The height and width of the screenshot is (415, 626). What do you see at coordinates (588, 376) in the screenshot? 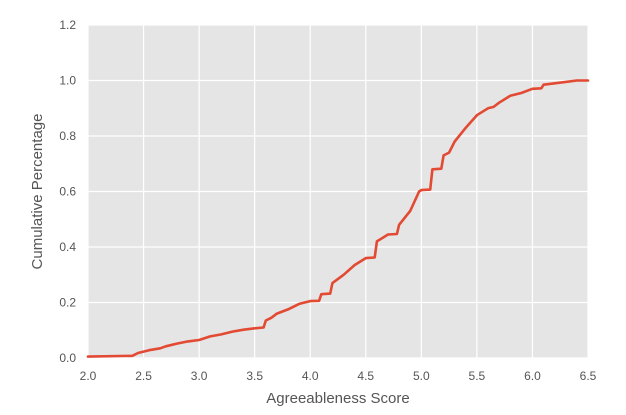
I see `x-tick-label: 6.5` at bounding box center [588, 376].